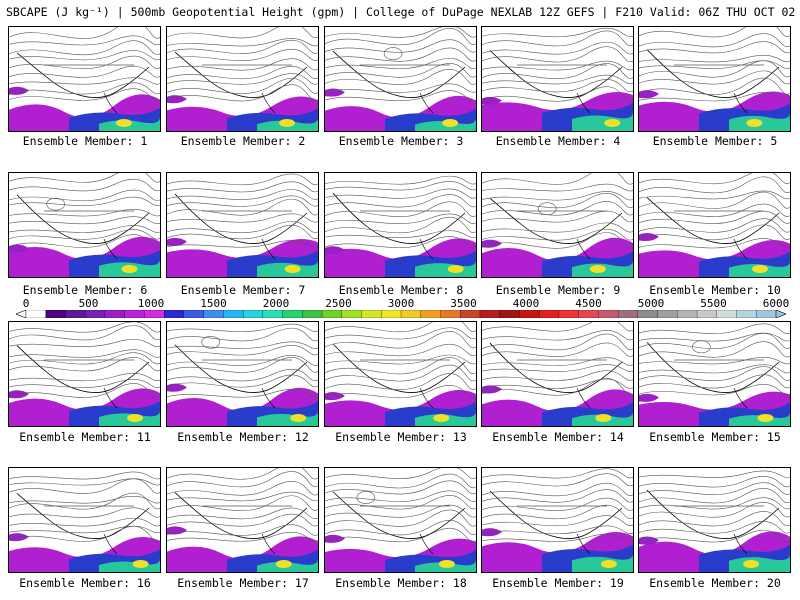 The height and width of the screenshot is (600, 800). What do you see at coordinates (85, 141) in the screenshot?
I see `ensemble-member-label: Ensemble Member: 1` at bounding box center [85, 141].